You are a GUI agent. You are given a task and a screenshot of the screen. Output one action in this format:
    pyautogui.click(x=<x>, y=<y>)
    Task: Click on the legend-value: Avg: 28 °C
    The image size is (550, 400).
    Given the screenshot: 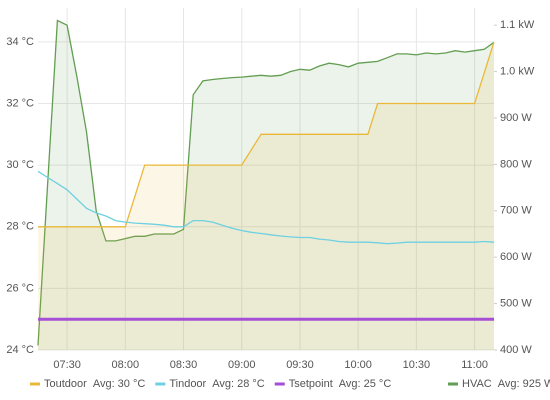 What is the action you would take?
    pyautogui.click(x=238, y=384)
    